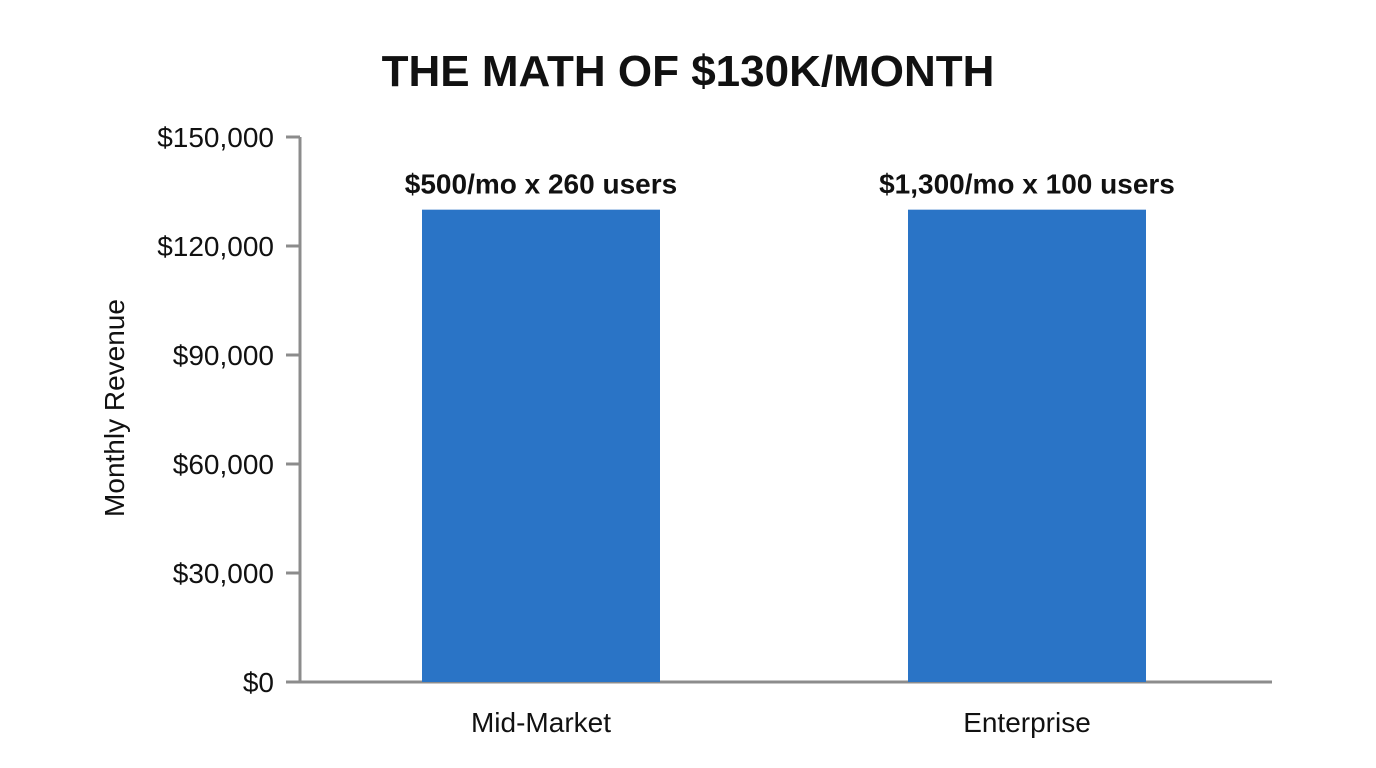 The image size is (1376, 768). Describe the element at coordinates (223, 464) in the screenshot. I see `y-tick-label: $60,000` at that location.